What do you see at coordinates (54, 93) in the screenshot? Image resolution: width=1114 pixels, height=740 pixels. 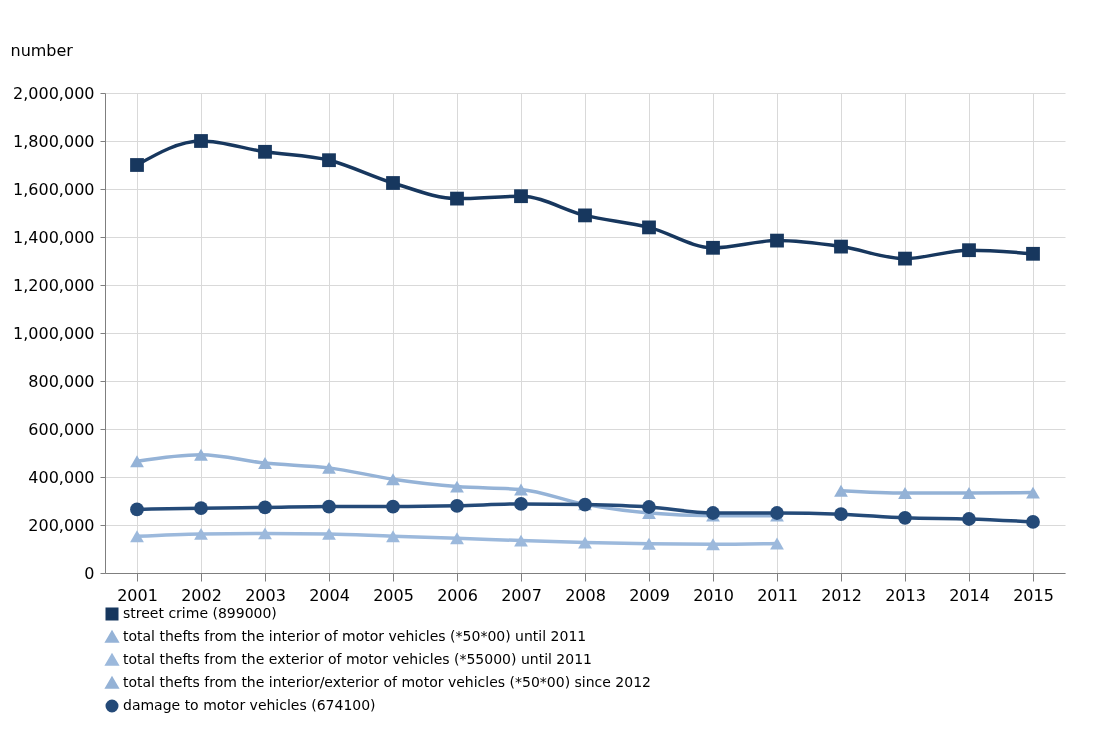 I see `y-tick-label: 2,000,000` at bounding box center [54, 93].